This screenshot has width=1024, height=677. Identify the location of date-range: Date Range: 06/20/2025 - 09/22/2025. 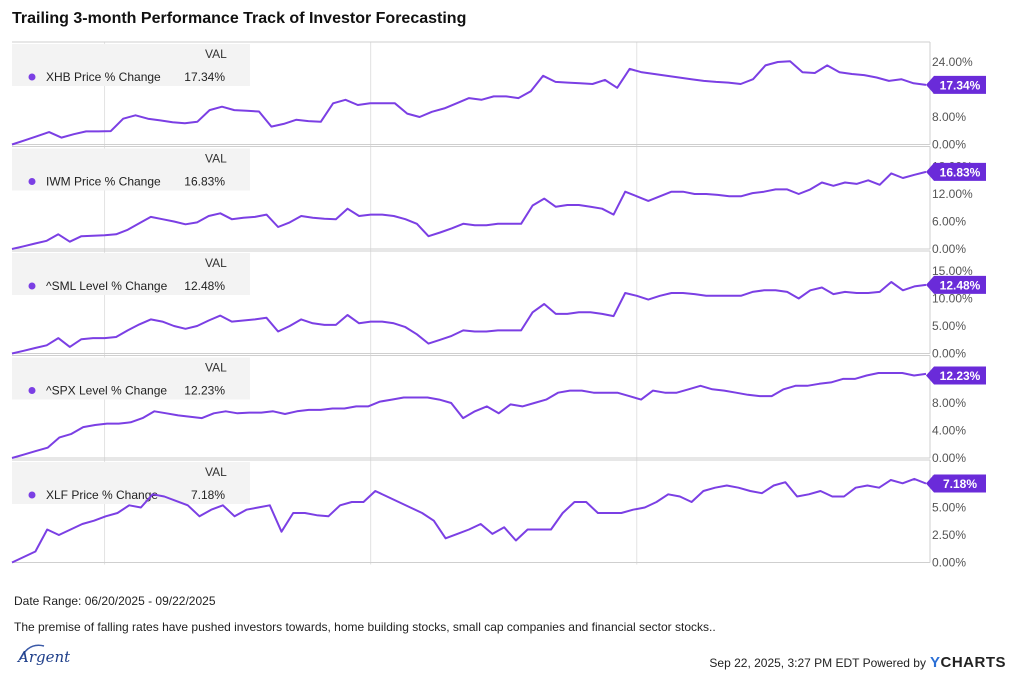
(115, 601).